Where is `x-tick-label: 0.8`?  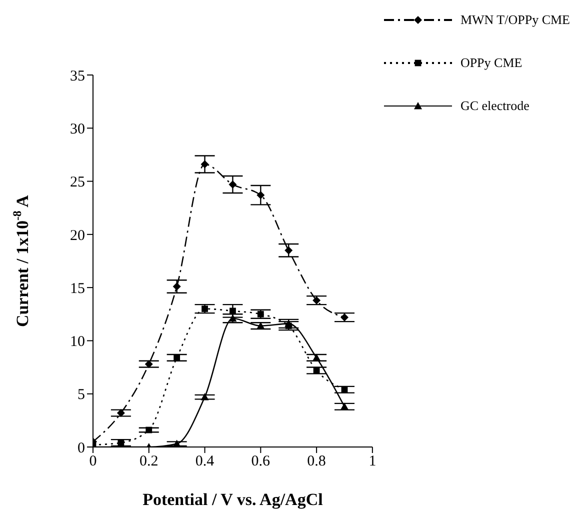 x-tick-label: 0.8 is located at coordinates (316, 462).